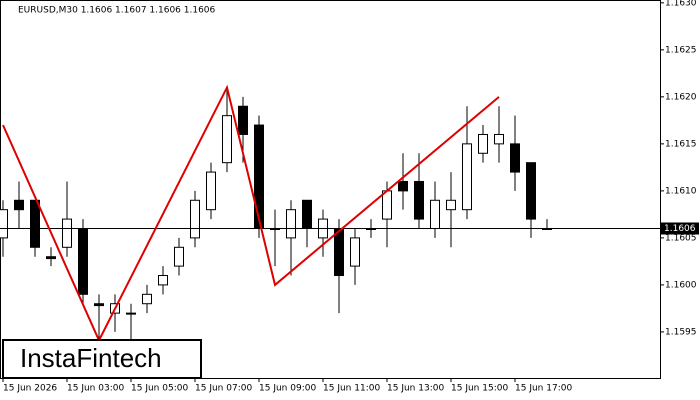 The image size is (700, 400). I want to click on x-tick-label: 15 Jun 03:00, so click(95, 389).